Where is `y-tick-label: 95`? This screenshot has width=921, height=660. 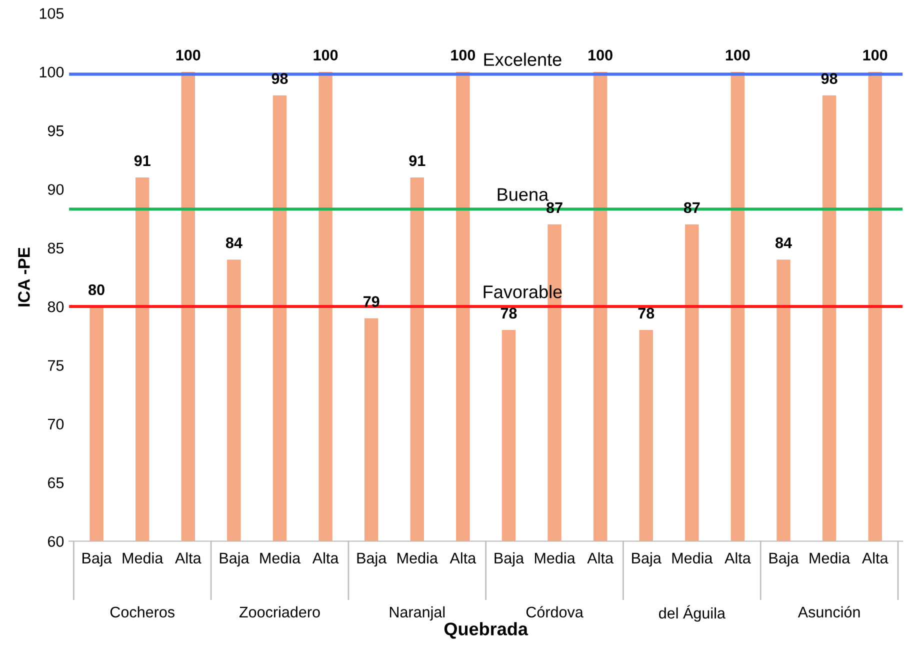
y-tick-label: 95 is located at coordinates (56, 130).